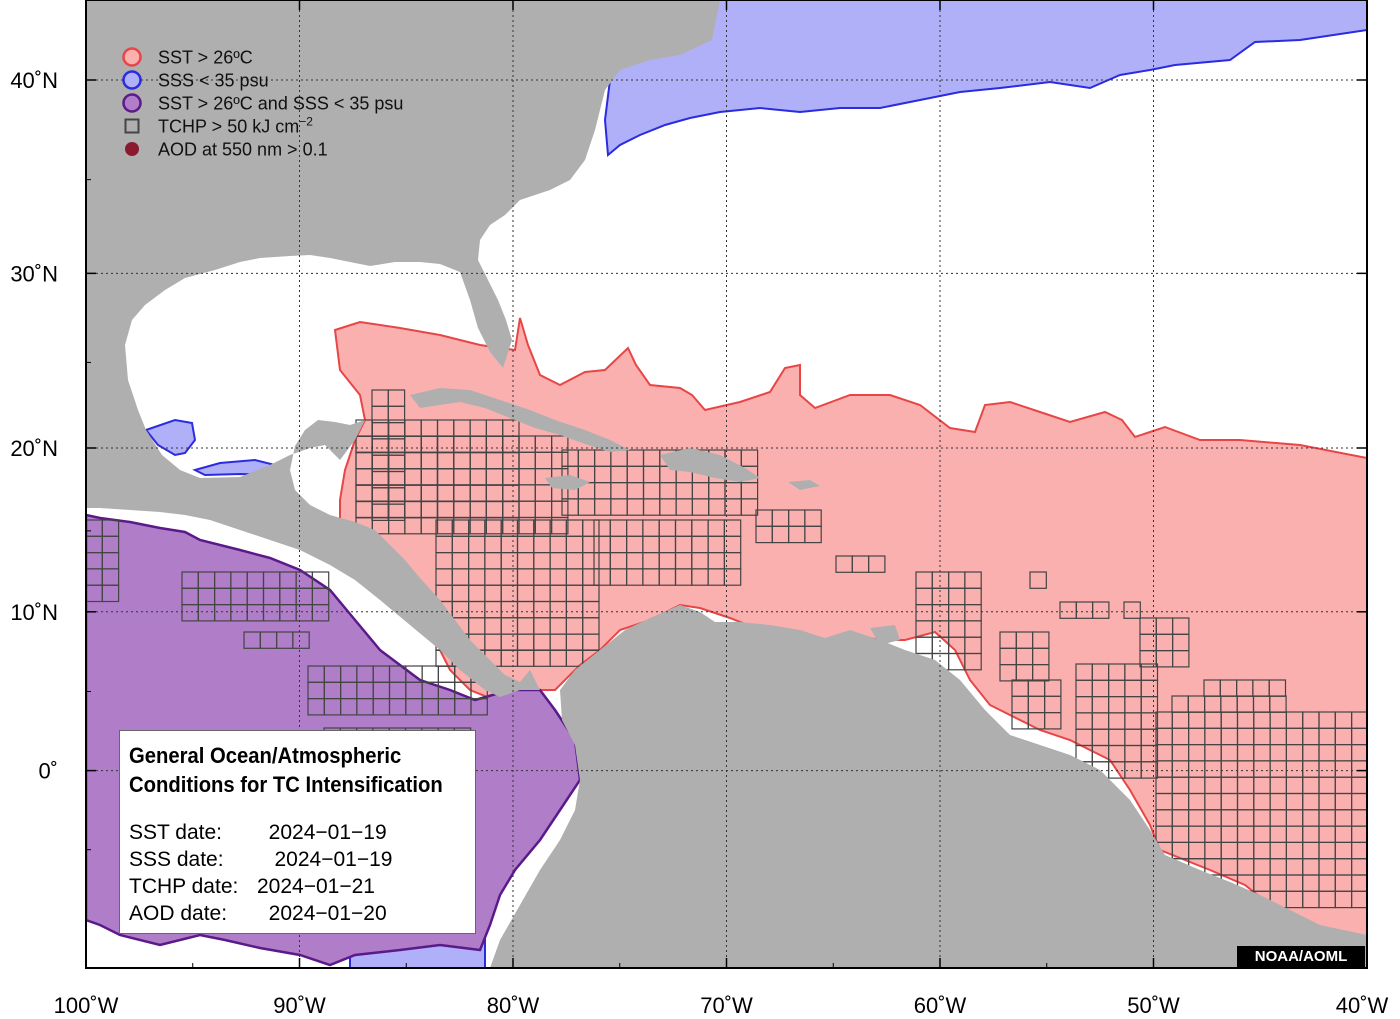 The width and height of the screenshot is (1400, 1019). What do you see at coordinates (1153, 1005) in the screenshot?
I see `x-tick-label: 50˚W` at bounding box center [1153, 1005].